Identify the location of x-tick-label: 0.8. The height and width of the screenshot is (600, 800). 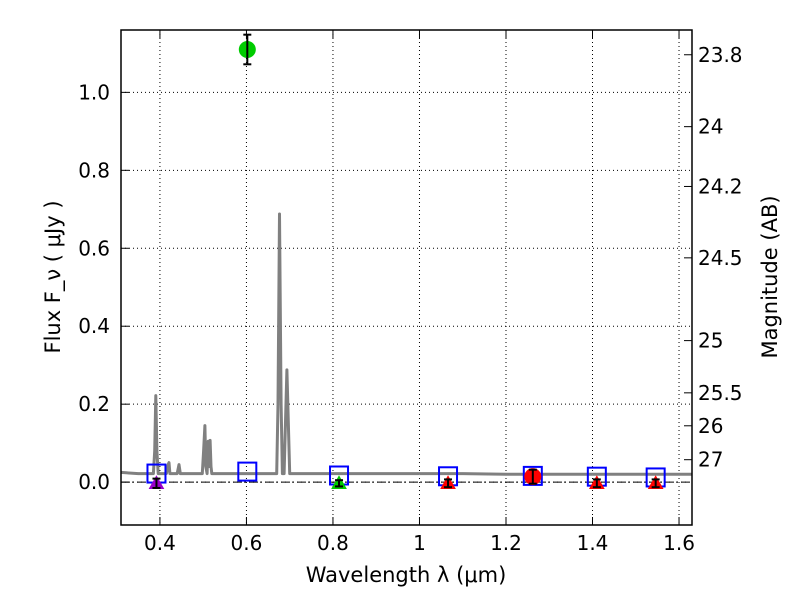
(333, 543).